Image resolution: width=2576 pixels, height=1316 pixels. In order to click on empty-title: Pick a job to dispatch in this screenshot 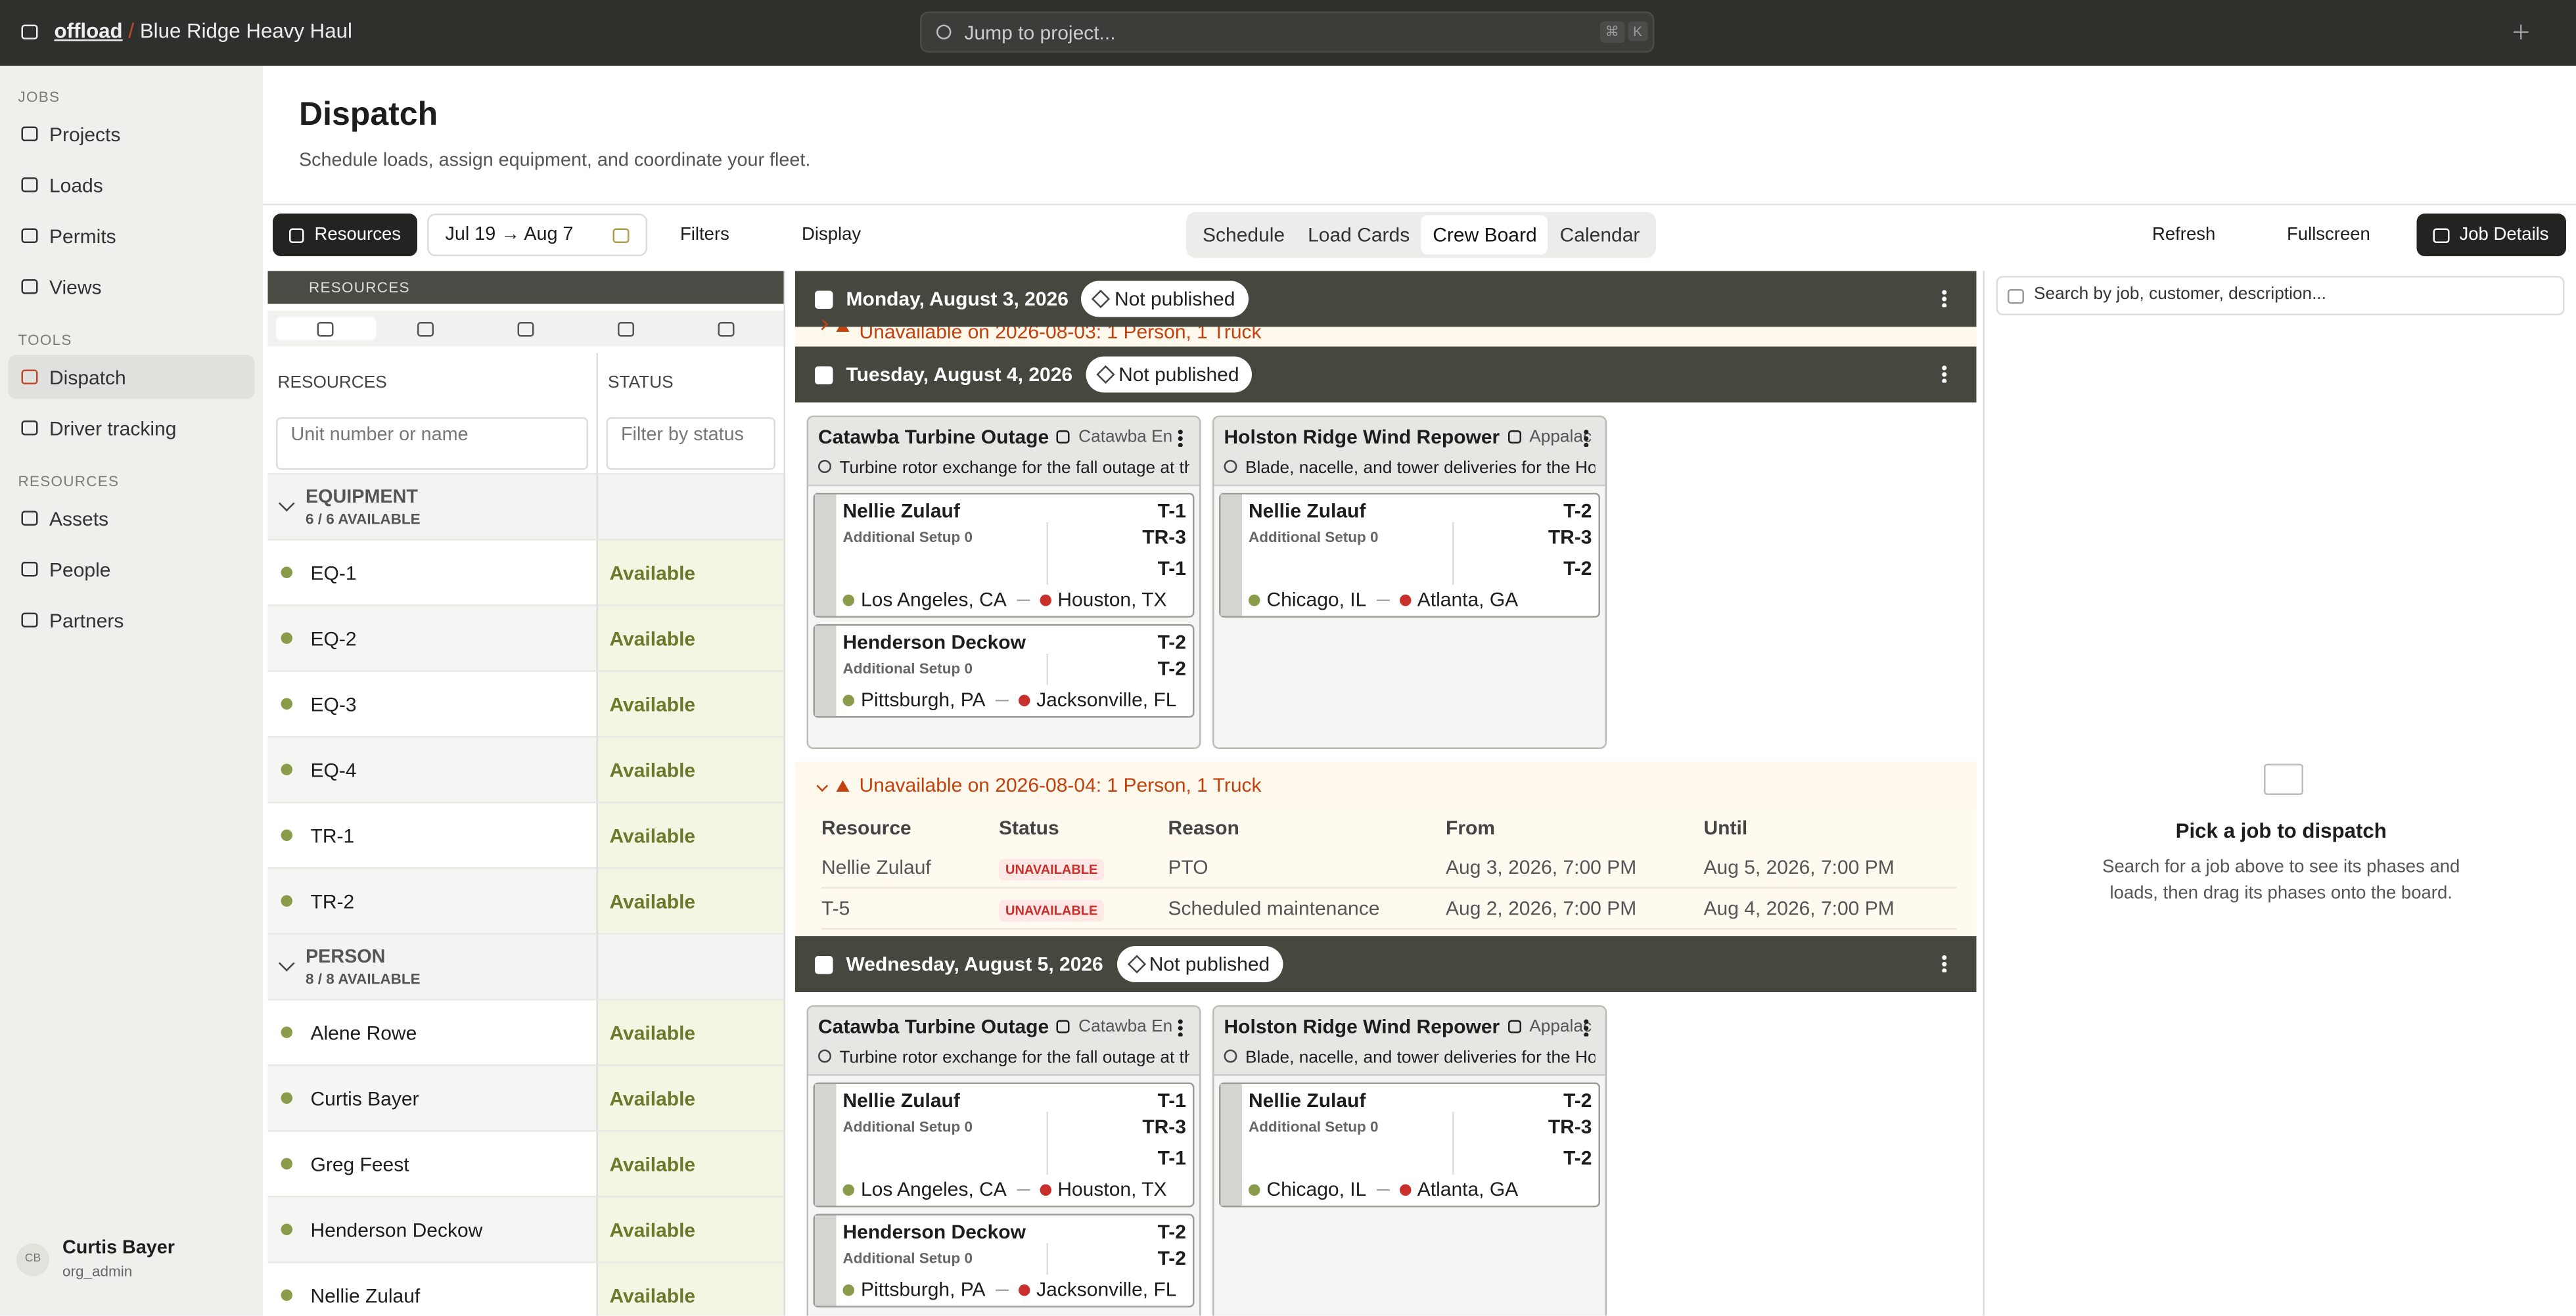, I will do `click(2280, 831)`.